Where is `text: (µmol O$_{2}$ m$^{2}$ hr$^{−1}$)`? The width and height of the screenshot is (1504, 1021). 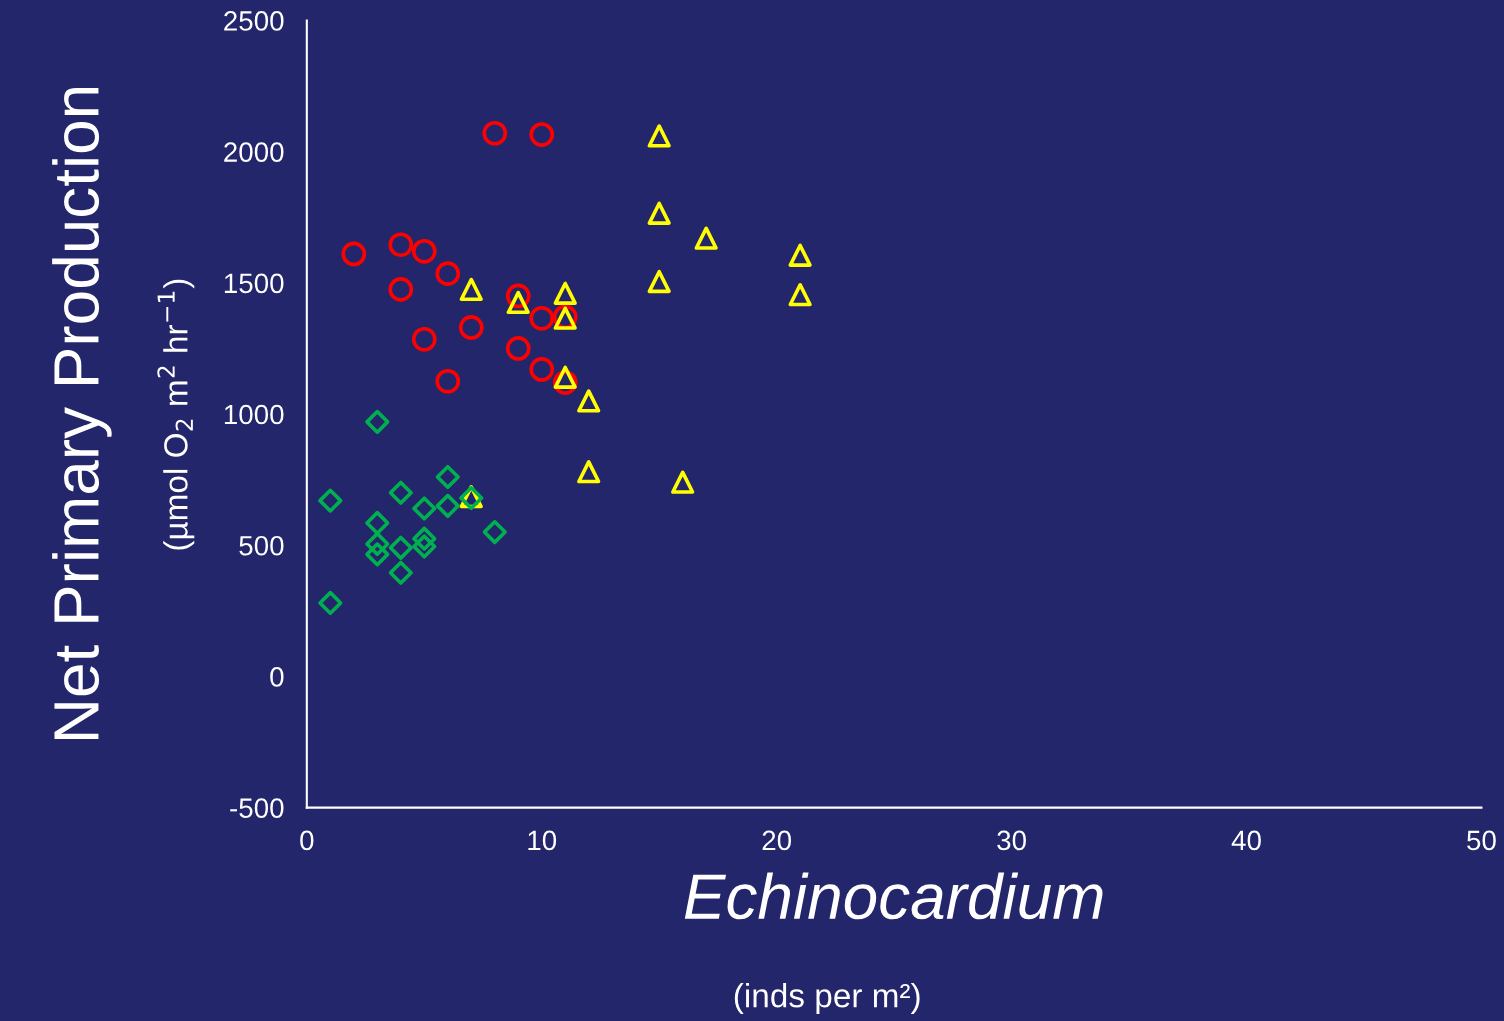
text: (µmol O$_{2}$ m$^{2}$ hr$^{−1}$) is located at coordinates (176, 414).